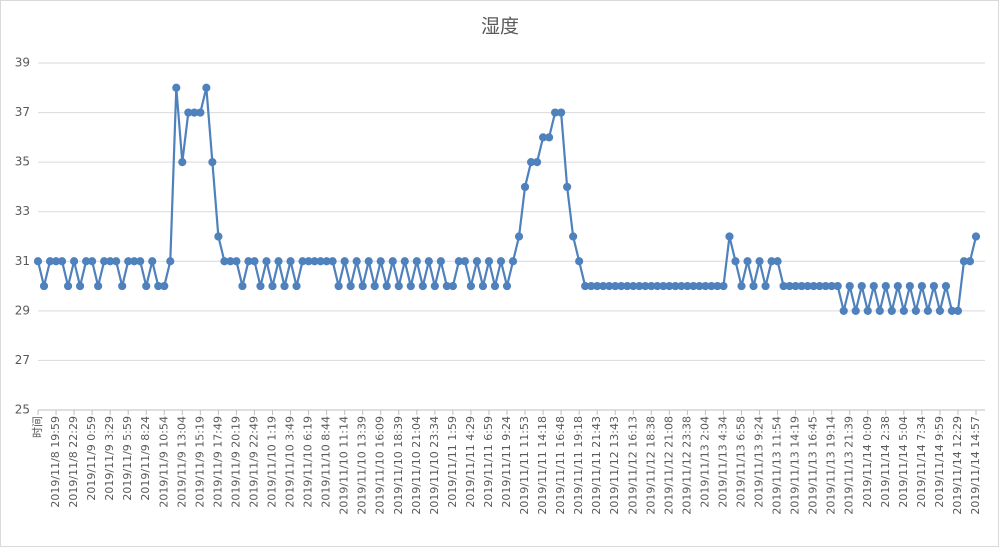 This screenshot has width=1000, height=548. I want to click on x-tick-label: 2019/11/9 15:19, so click(199, 462).